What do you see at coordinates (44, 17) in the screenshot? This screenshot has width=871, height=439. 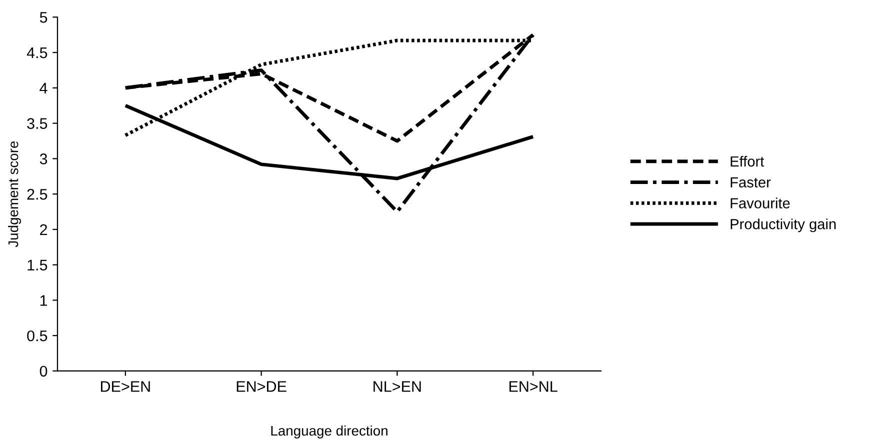 I see `y-tick-label: 5` at bounding box center [44, 17].